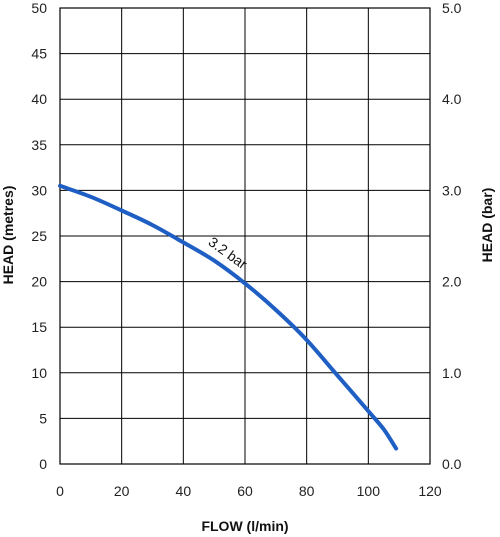  I want to click on y-tick-label: 30, so click(39, 190).